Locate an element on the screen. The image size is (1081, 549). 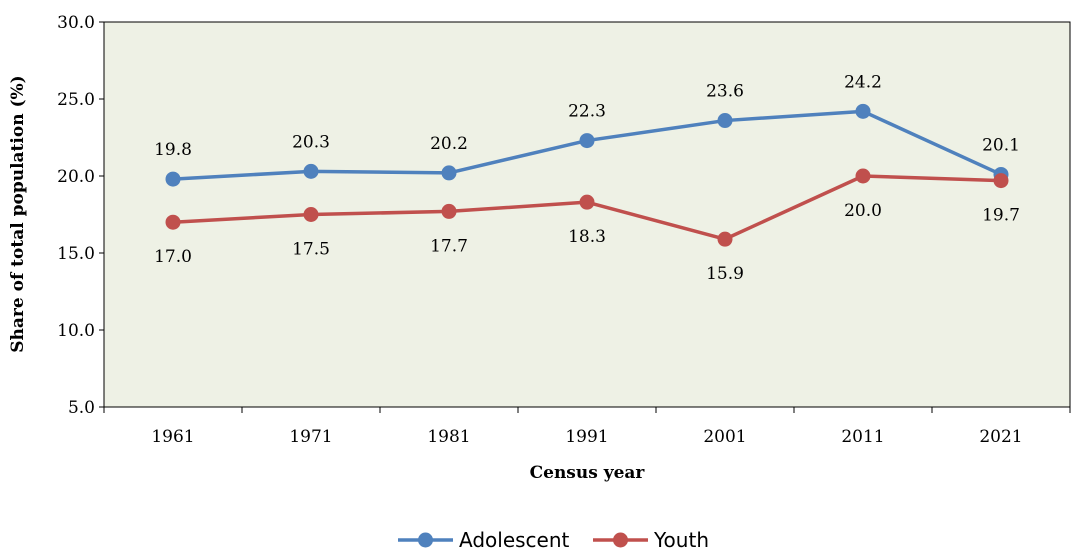
x-axis: 1961 1971 1981 1991 2001 2011 2021 is located at coordinates (587, 427).